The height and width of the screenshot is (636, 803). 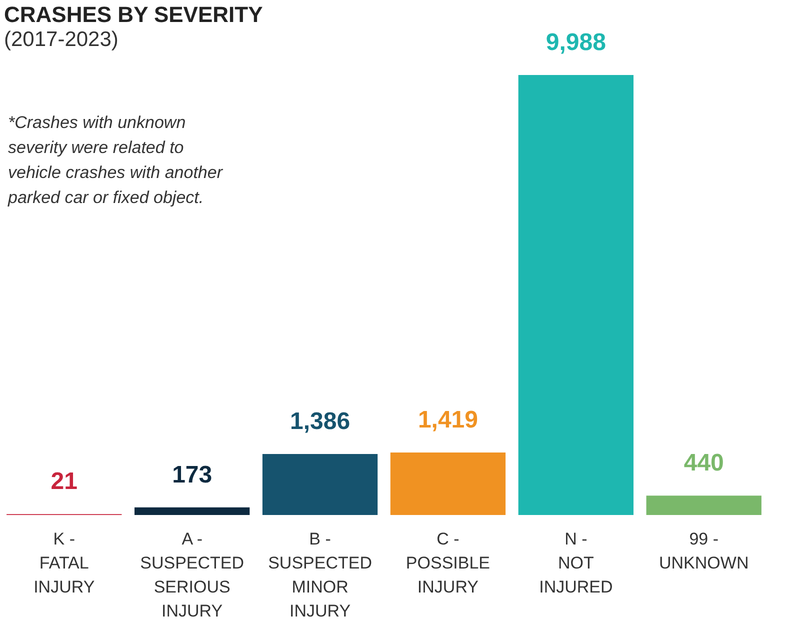 What do you see at coordinates (576, 42) in the screenshot?
I see `data-label: 9,988` at bounding box center [576, 42].